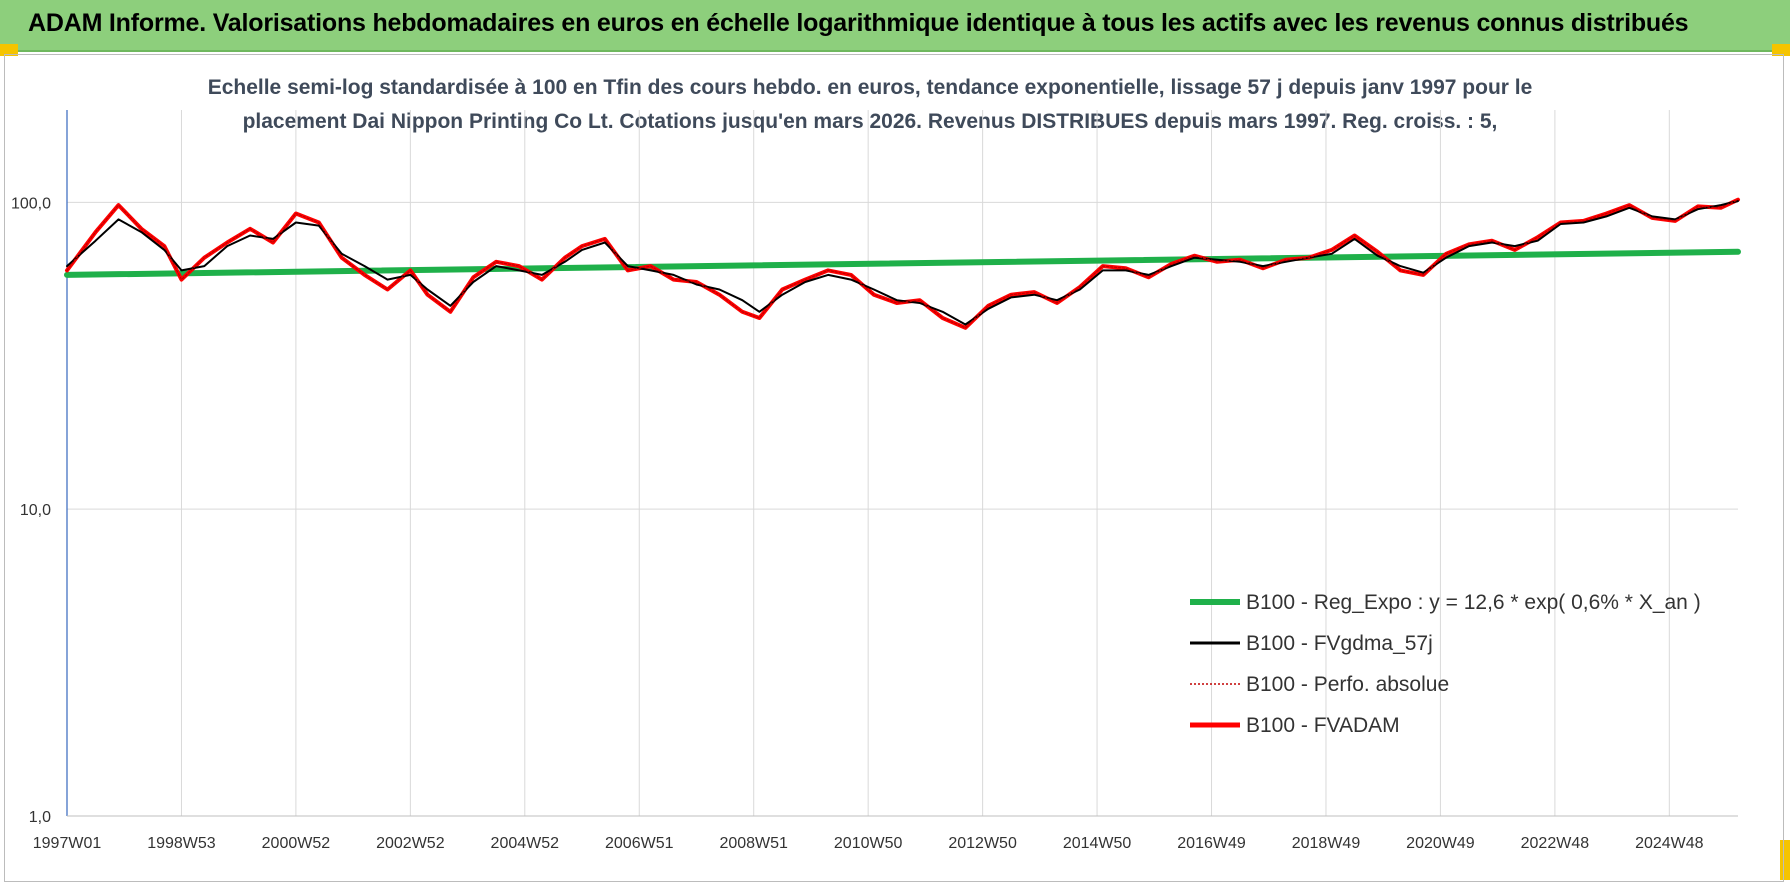  What do you see at coordinates (1347, 684) in the screenshot?
I see `legend-label: B100 - Perfo. absolue` at bounding box center [1347, 684].